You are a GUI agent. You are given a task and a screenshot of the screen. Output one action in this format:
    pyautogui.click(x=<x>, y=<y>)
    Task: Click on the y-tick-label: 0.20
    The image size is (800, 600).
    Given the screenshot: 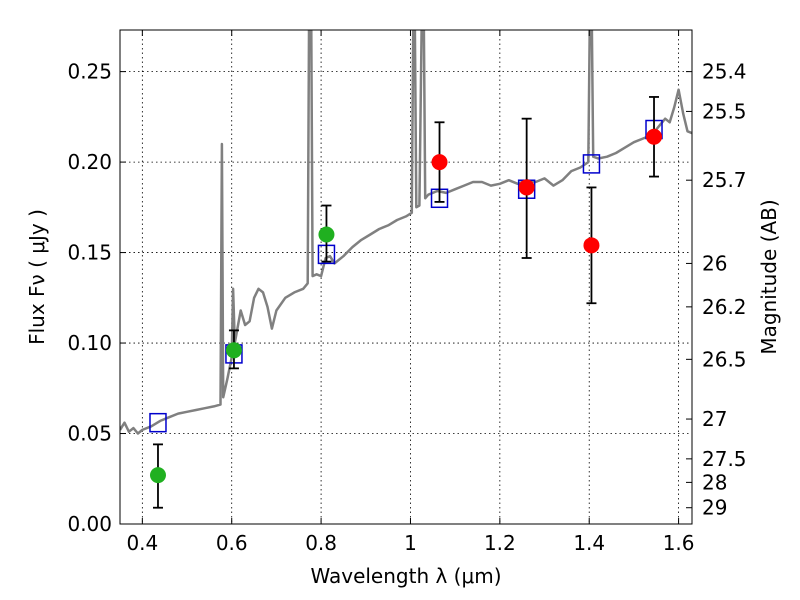 What is the action you would take?
    pyautogui.click(x=89, y=162)
    